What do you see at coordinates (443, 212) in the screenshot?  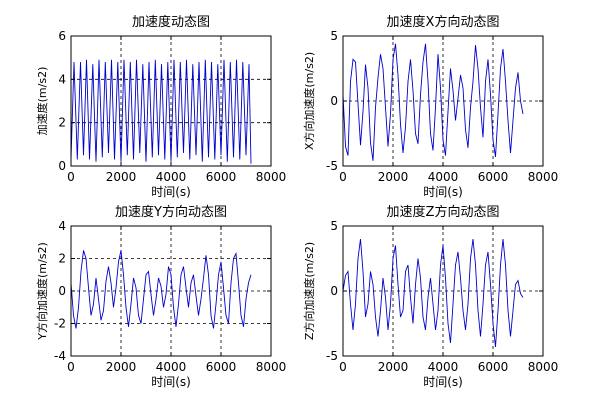 I see `chart-title: 加速度Z方向动态图` at bounding box center [443, 212].